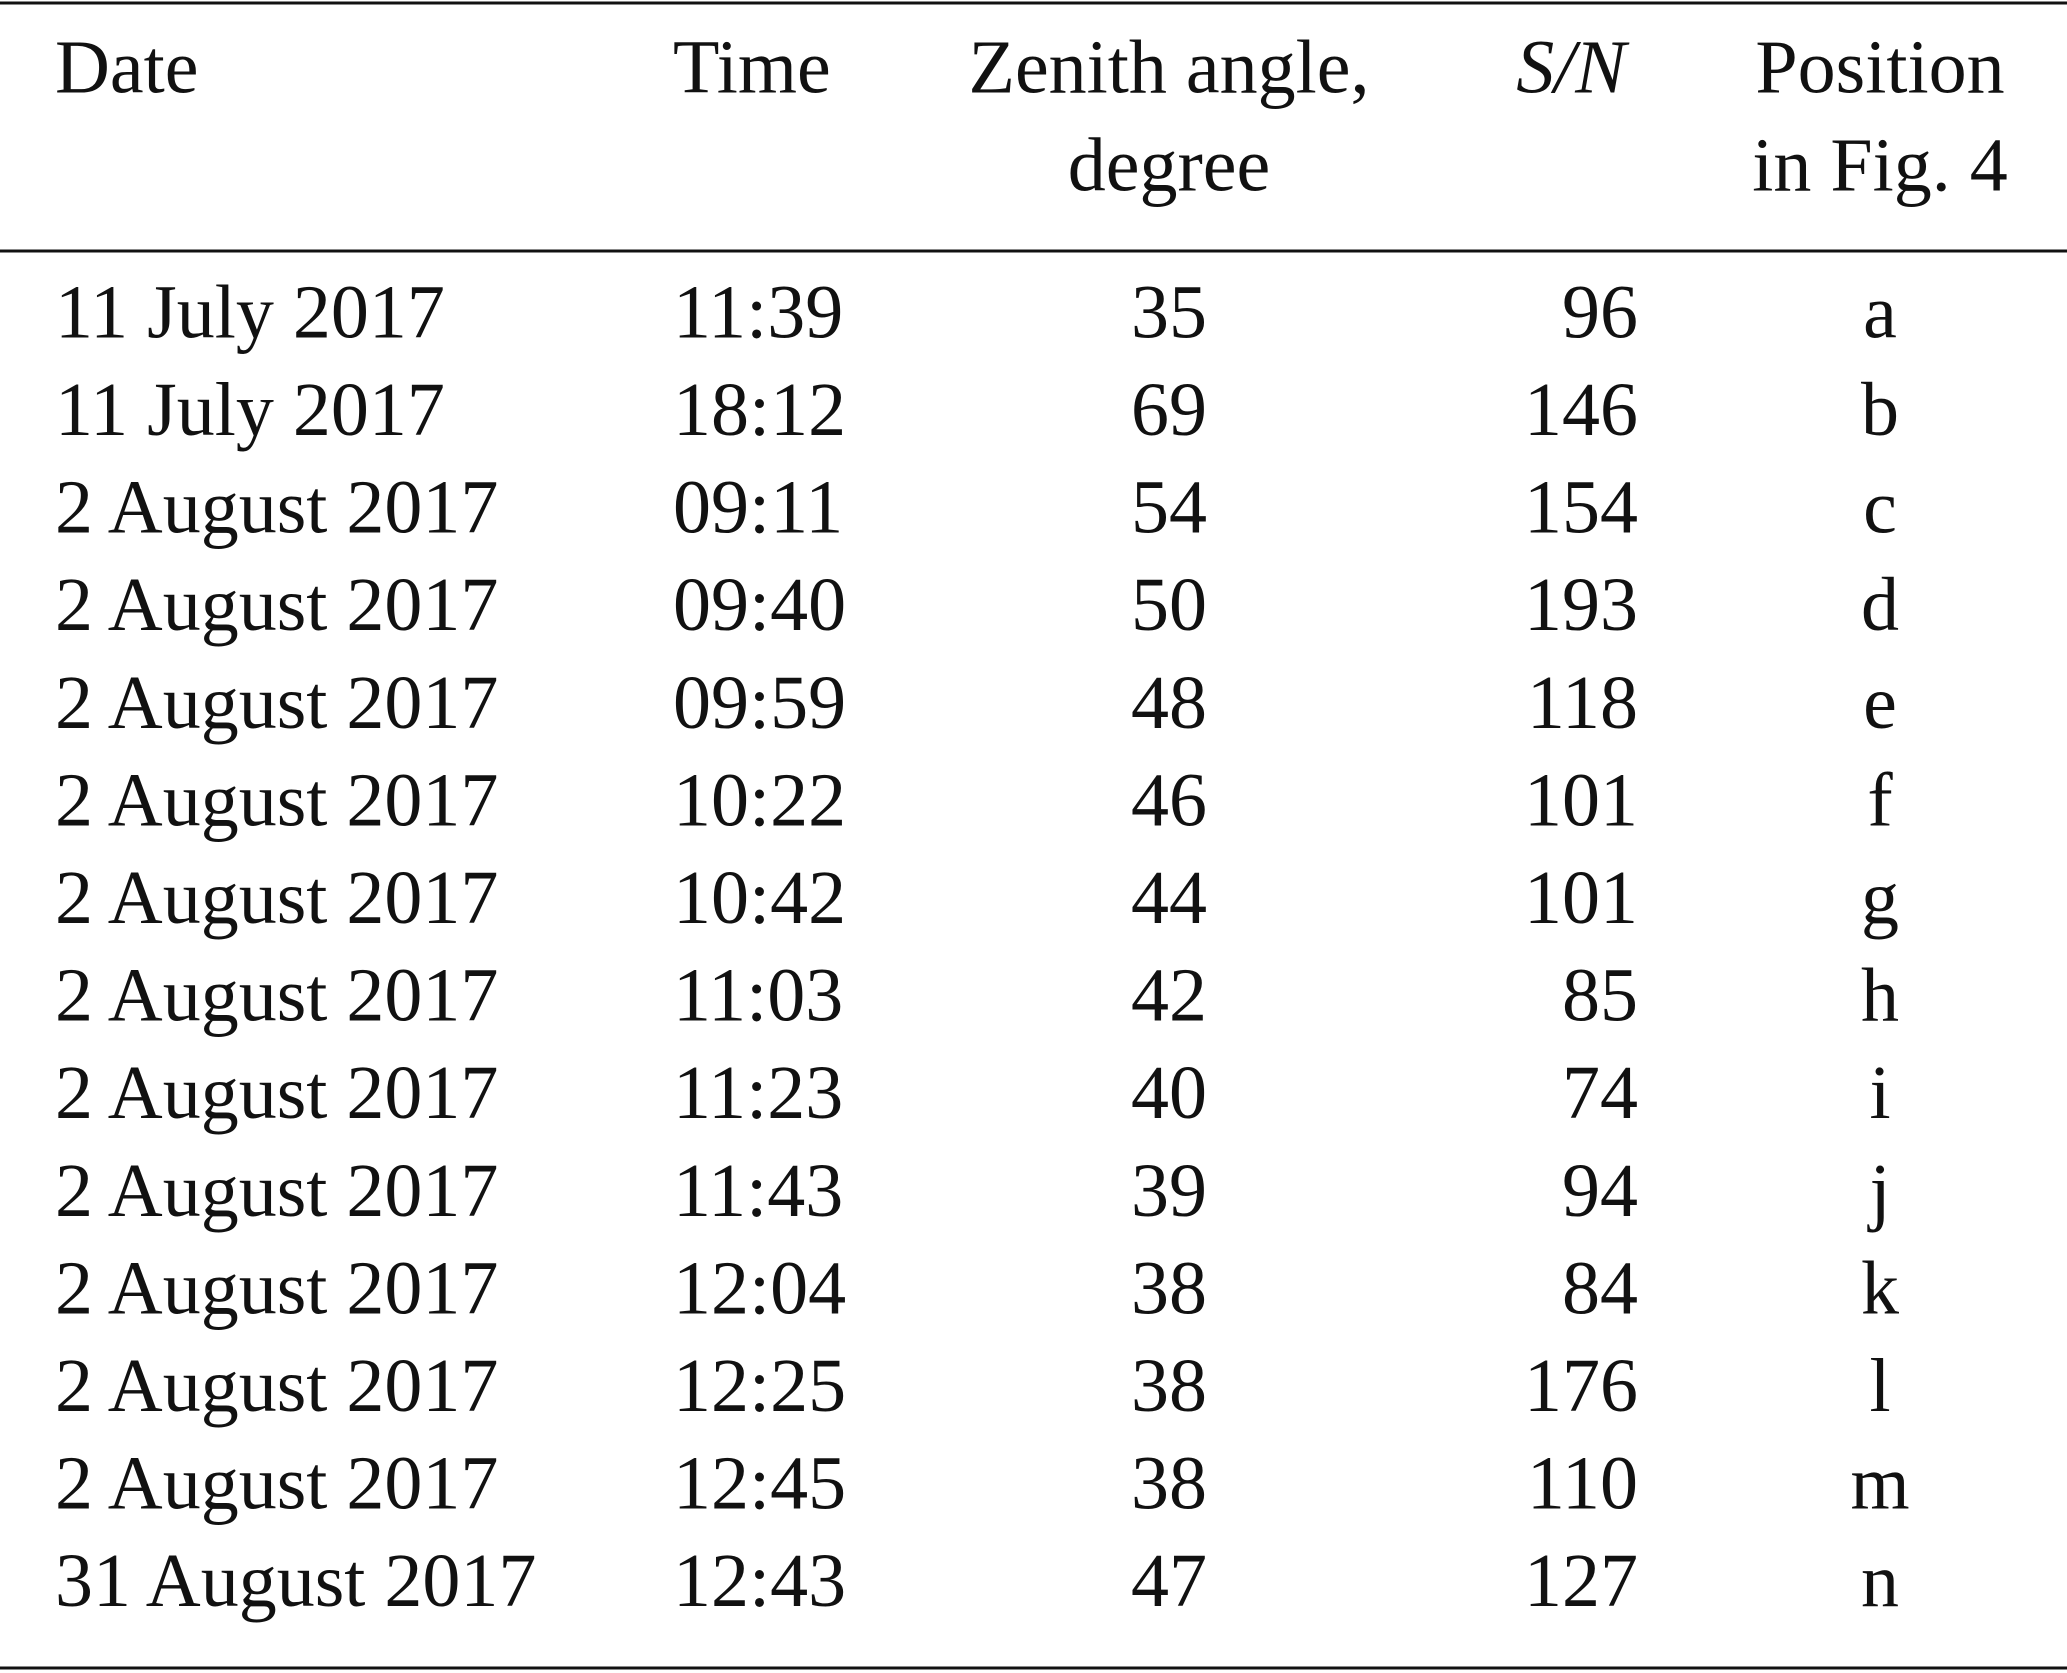 The image size is (2067, 1673). I want to click on table-cell: h, so click(1880, 996).